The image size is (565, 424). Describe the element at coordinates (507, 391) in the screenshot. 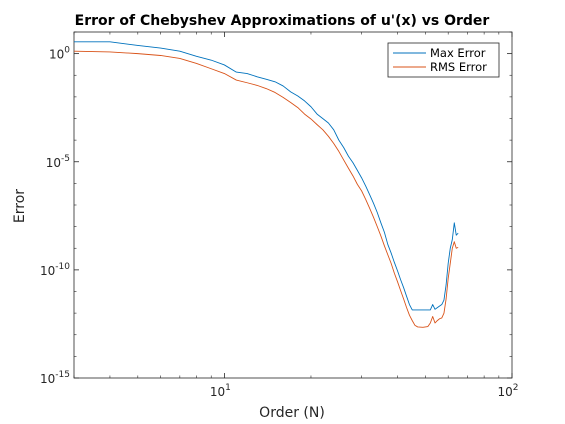

I see `x-tick-label: 10²` at that location.